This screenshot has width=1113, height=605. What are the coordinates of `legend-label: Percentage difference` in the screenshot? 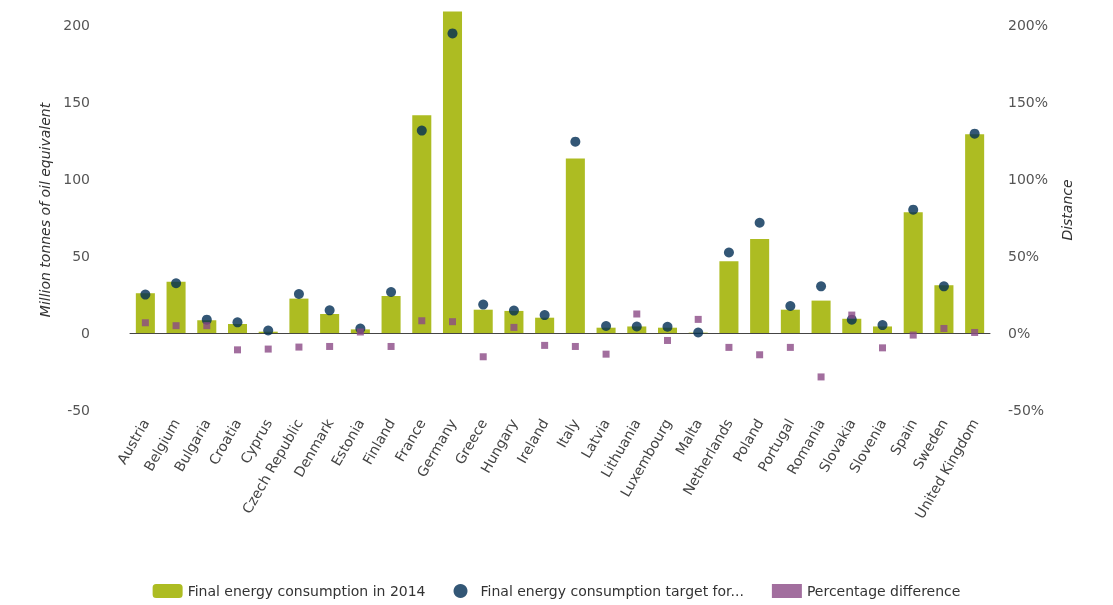 It's located at (883, 591).